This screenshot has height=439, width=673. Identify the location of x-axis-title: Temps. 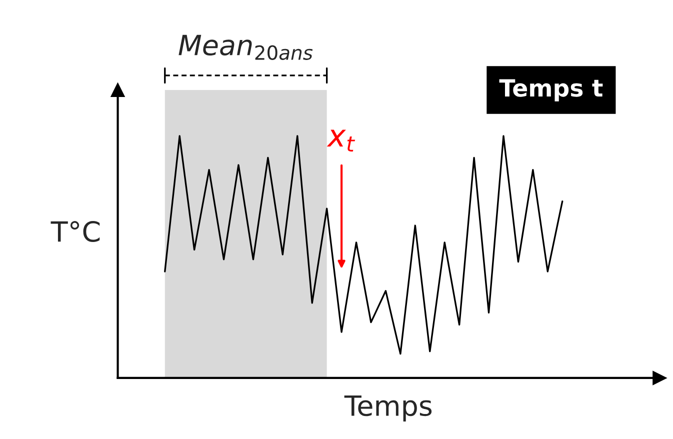
(388, 409).